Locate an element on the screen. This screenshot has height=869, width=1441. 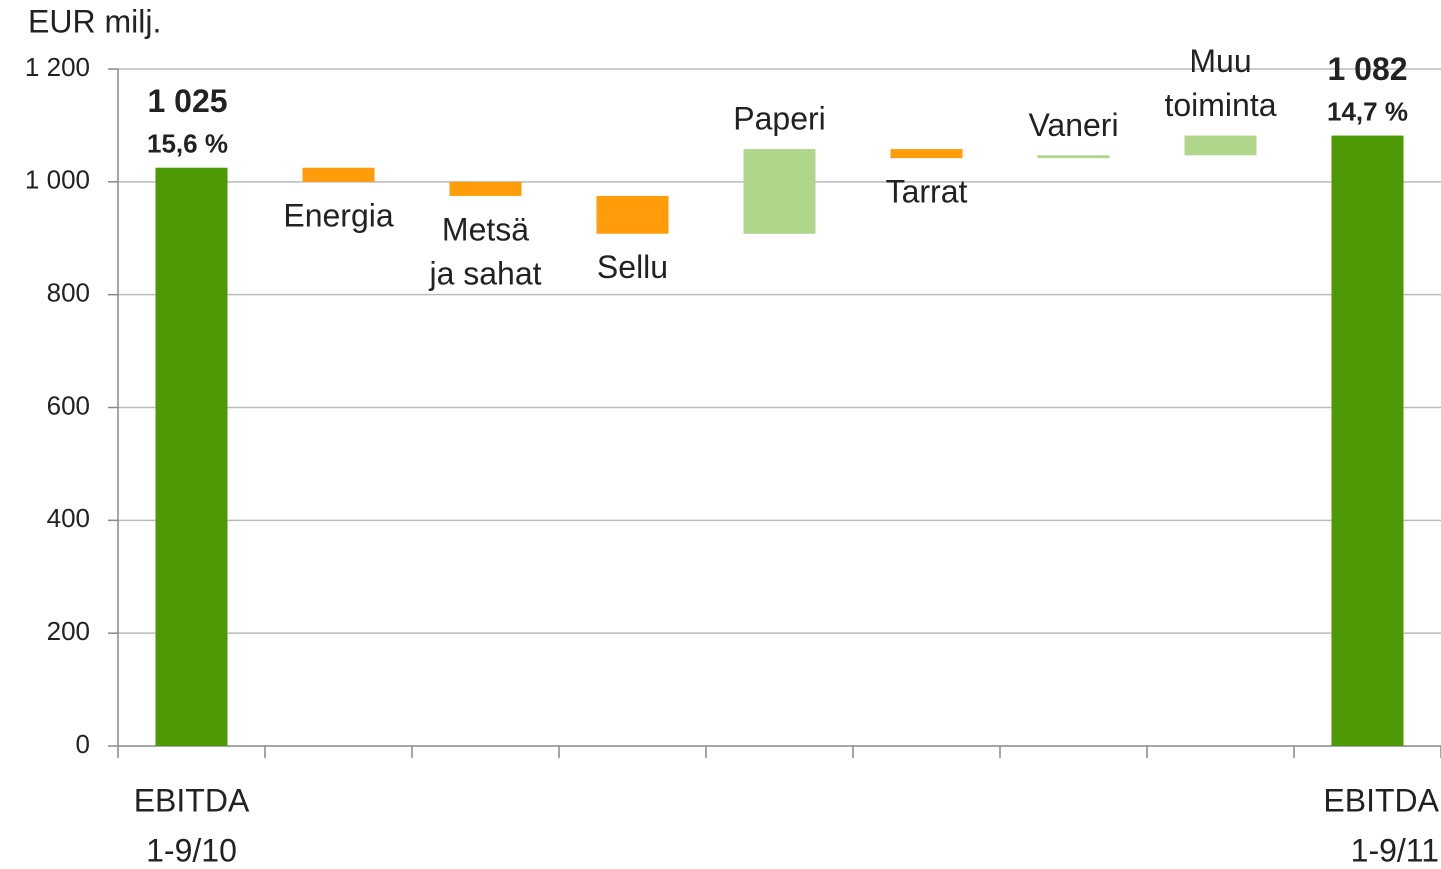
category-label: Tarrat is located at coordinates (927, 192).